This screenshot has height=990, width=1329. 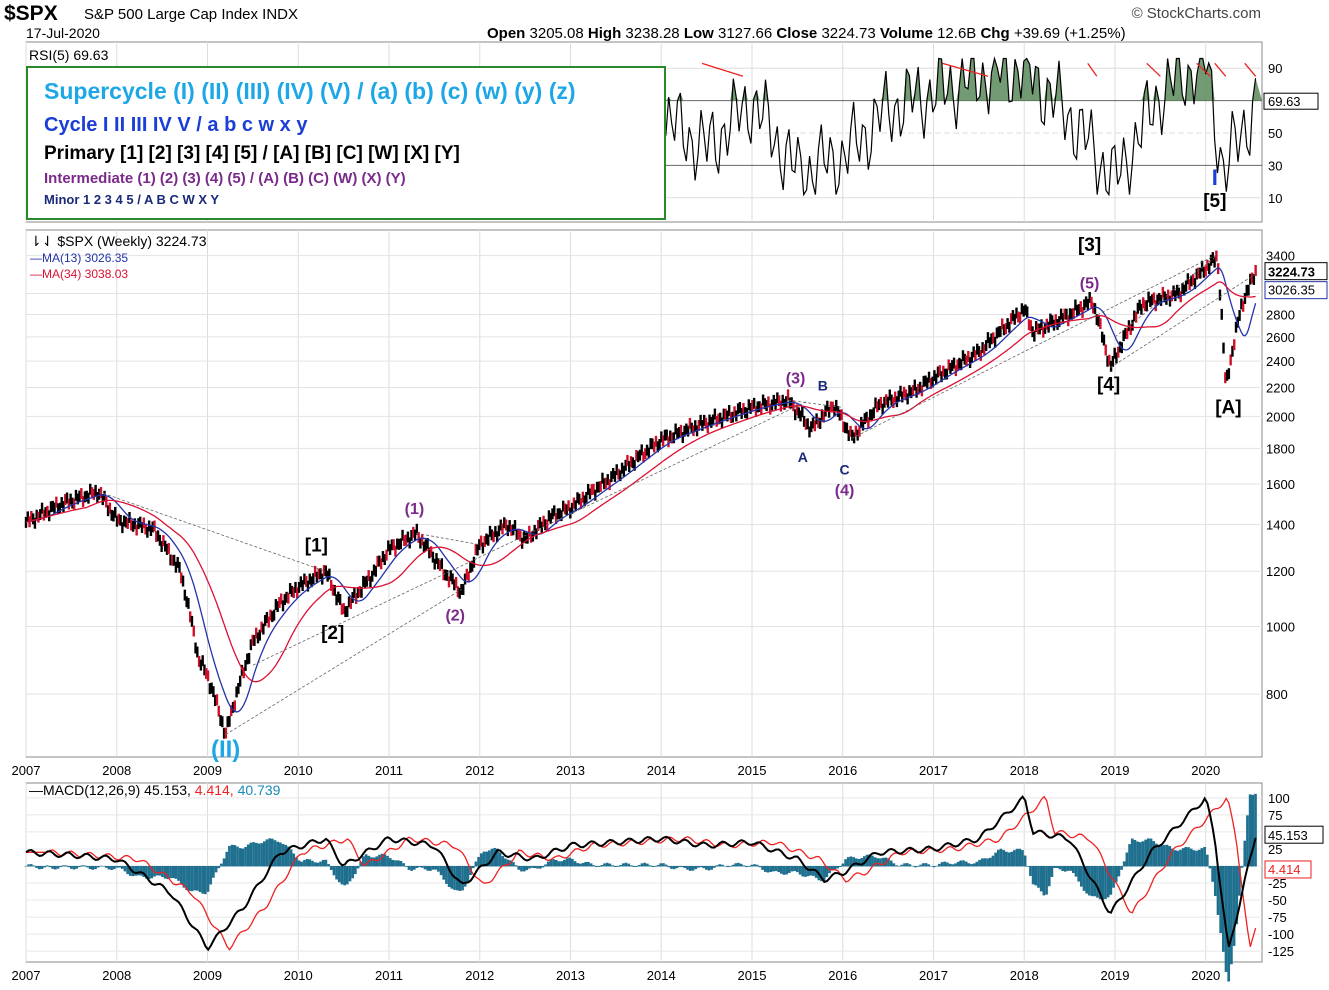 What do you see at coordinates (1275, 165) in the screenshot?
I see `rsi-tick-label: 30` at bounding box center [1275, 165].